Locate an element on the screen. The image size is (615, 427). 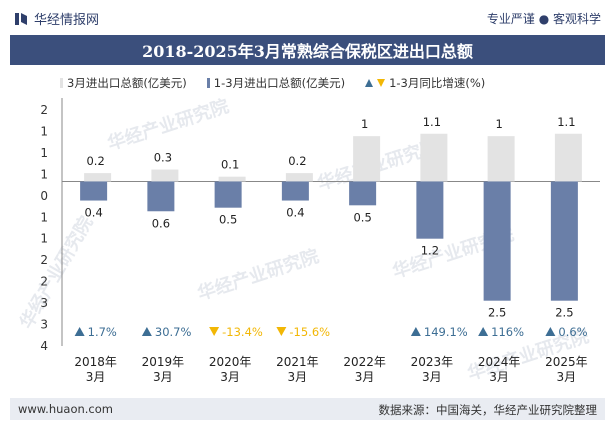
legend-growth: 1-3月同比增速(%) is located at coordinates (425, 83).